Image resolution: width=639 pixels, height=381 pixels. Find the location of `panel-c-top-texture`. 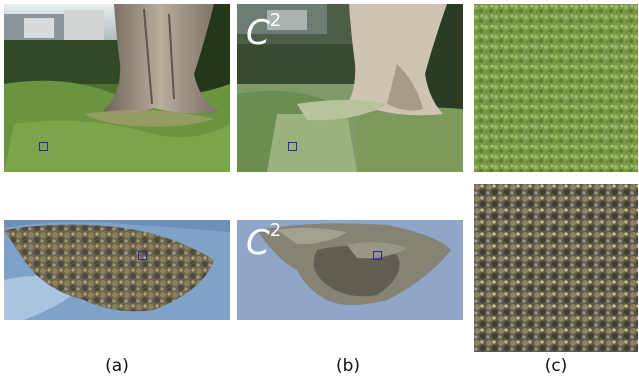

panel-c-top-texture is located at coordinates (556, 88).